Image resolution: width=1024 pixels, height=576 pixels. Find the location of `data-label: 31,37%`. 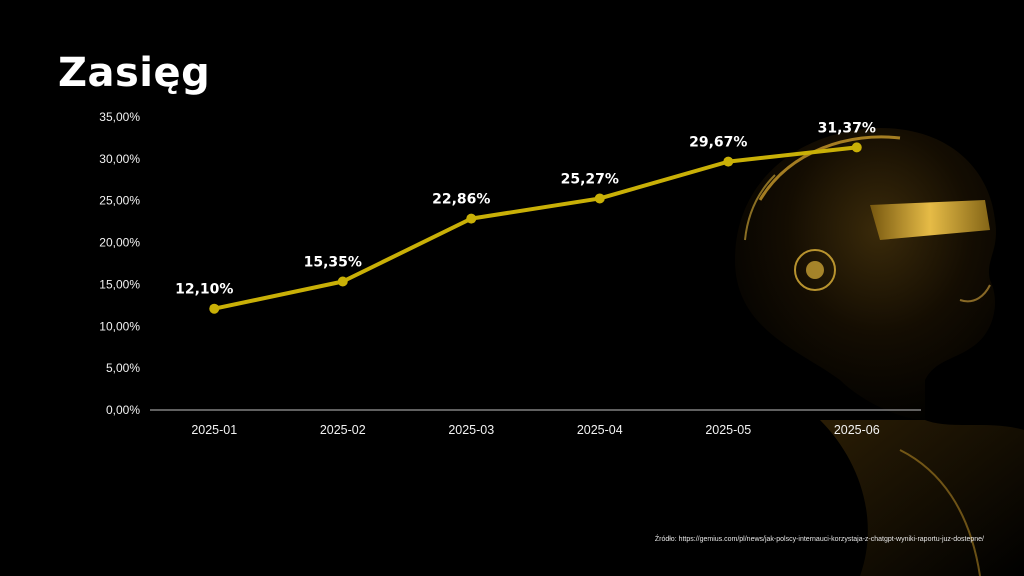

data-label: 31,37% is located at coordinates (847, 128).